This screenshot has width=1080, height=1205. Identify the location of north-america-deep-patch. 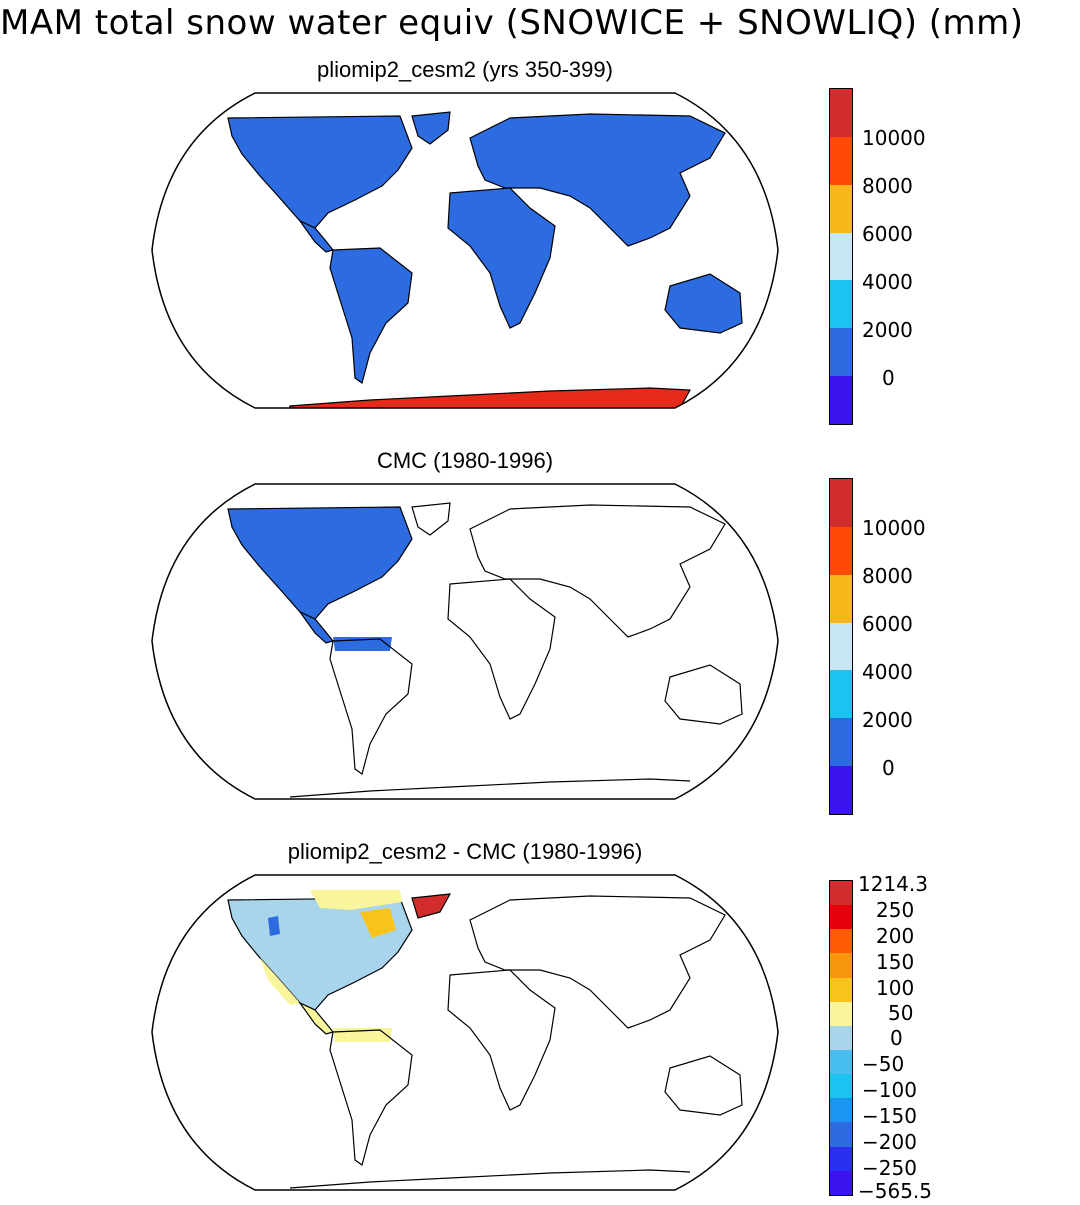
(274, 926).